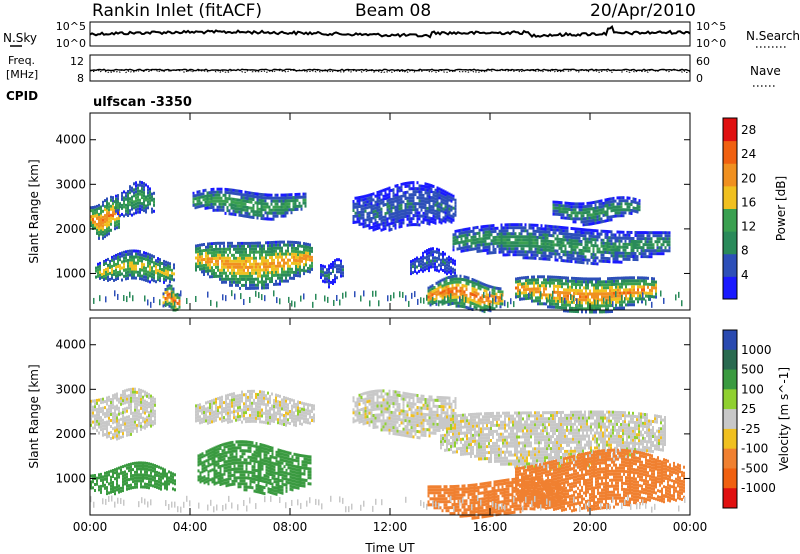 Image resolution: width=800 pixels, height=554 pixels. What do you see at coordinates (70, 273) in the screenshot?
I see `power-ytick-label: 1000` at bounding box center [70, 273].